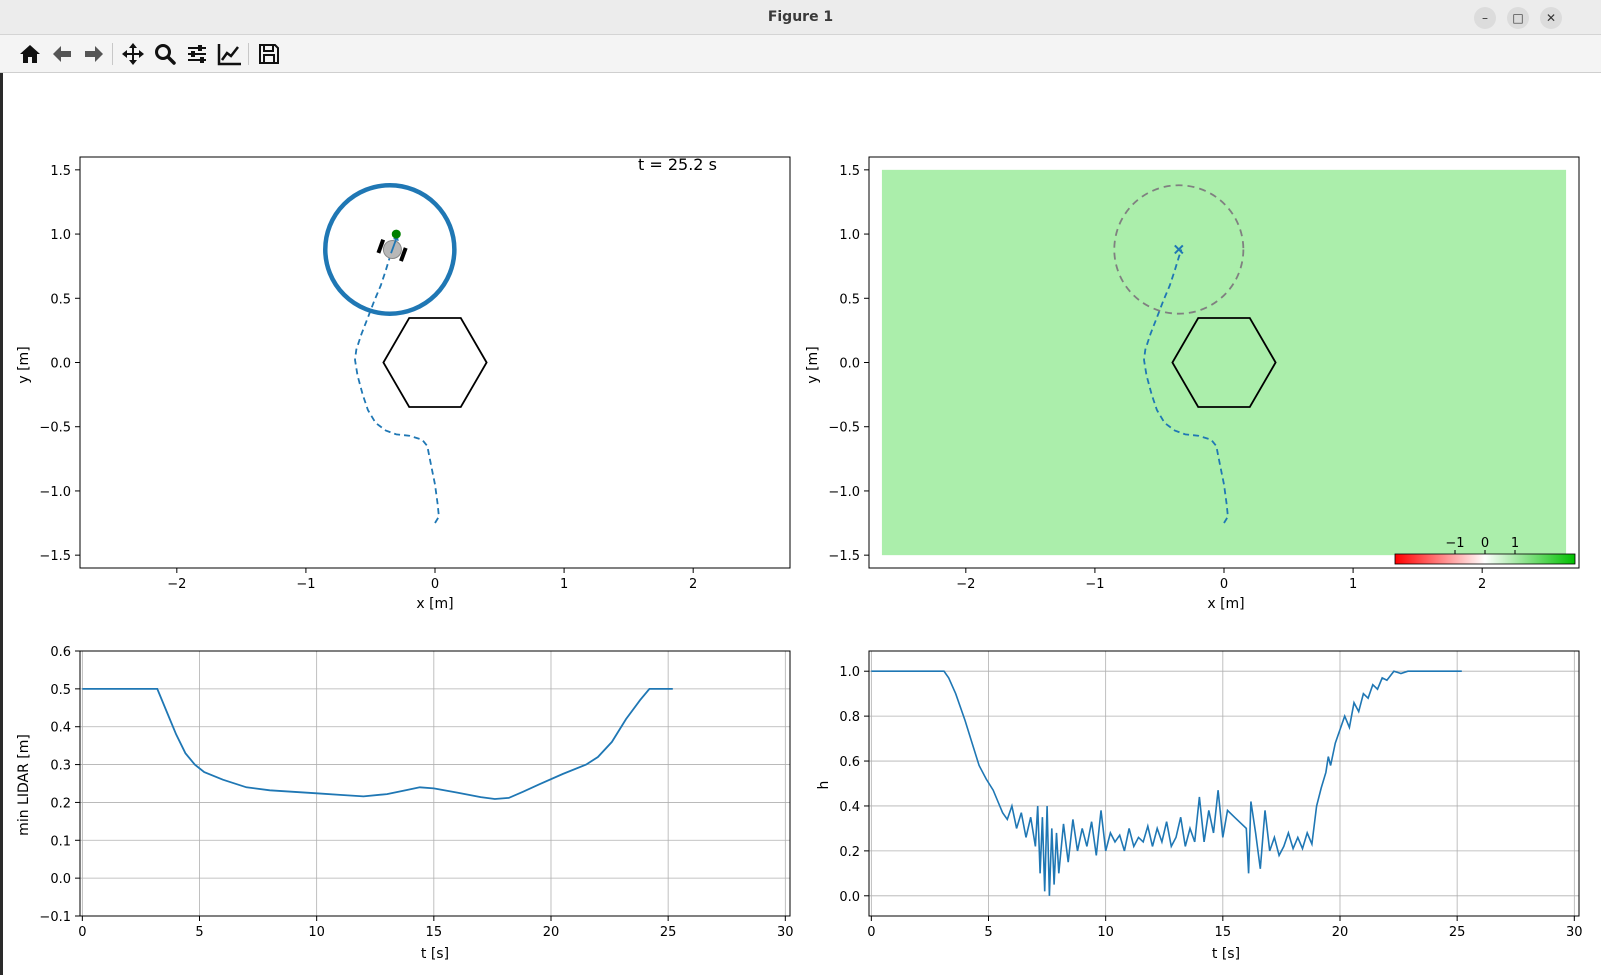 The height and width of the screenshot is (975, 1601). What do you see at coordinates (1454, 543) in the screenshot?
I see `colorbar-tick-label: −1` at bounding box center [1454, 543].